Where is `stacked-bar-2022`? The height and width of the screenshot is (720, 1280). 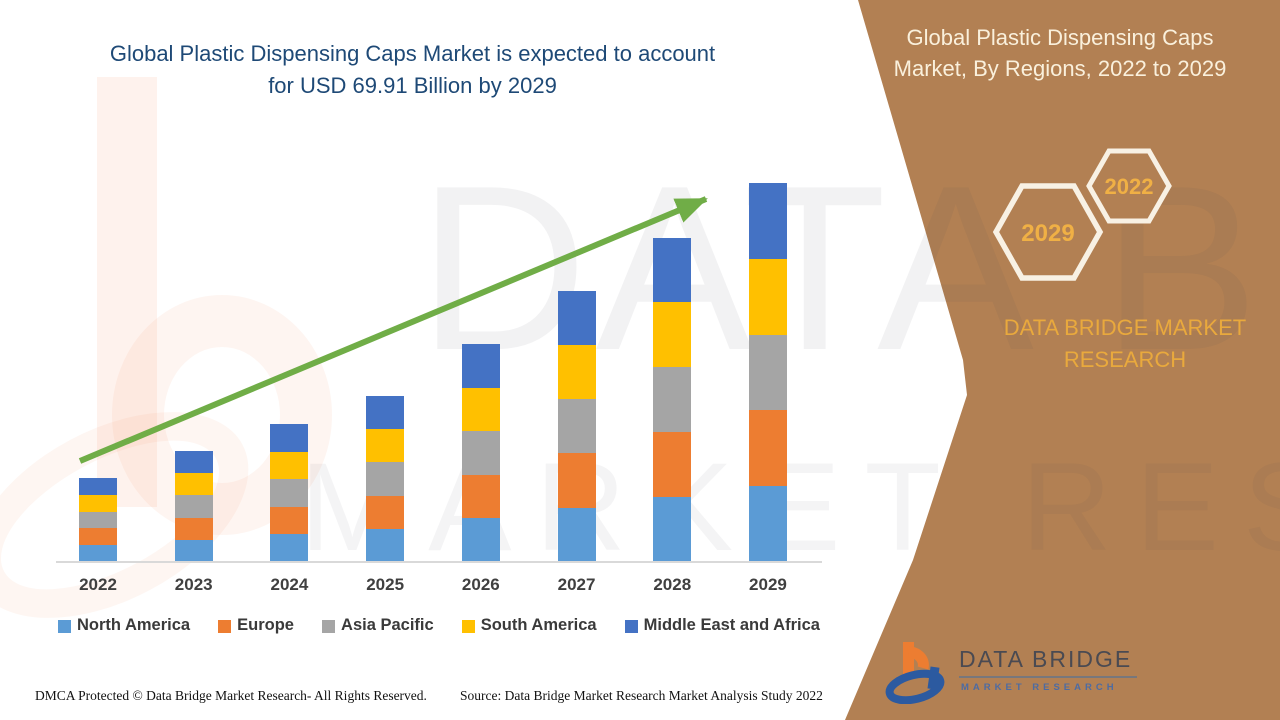
stacked-bar-2022 is located at coordinates (98, 520).